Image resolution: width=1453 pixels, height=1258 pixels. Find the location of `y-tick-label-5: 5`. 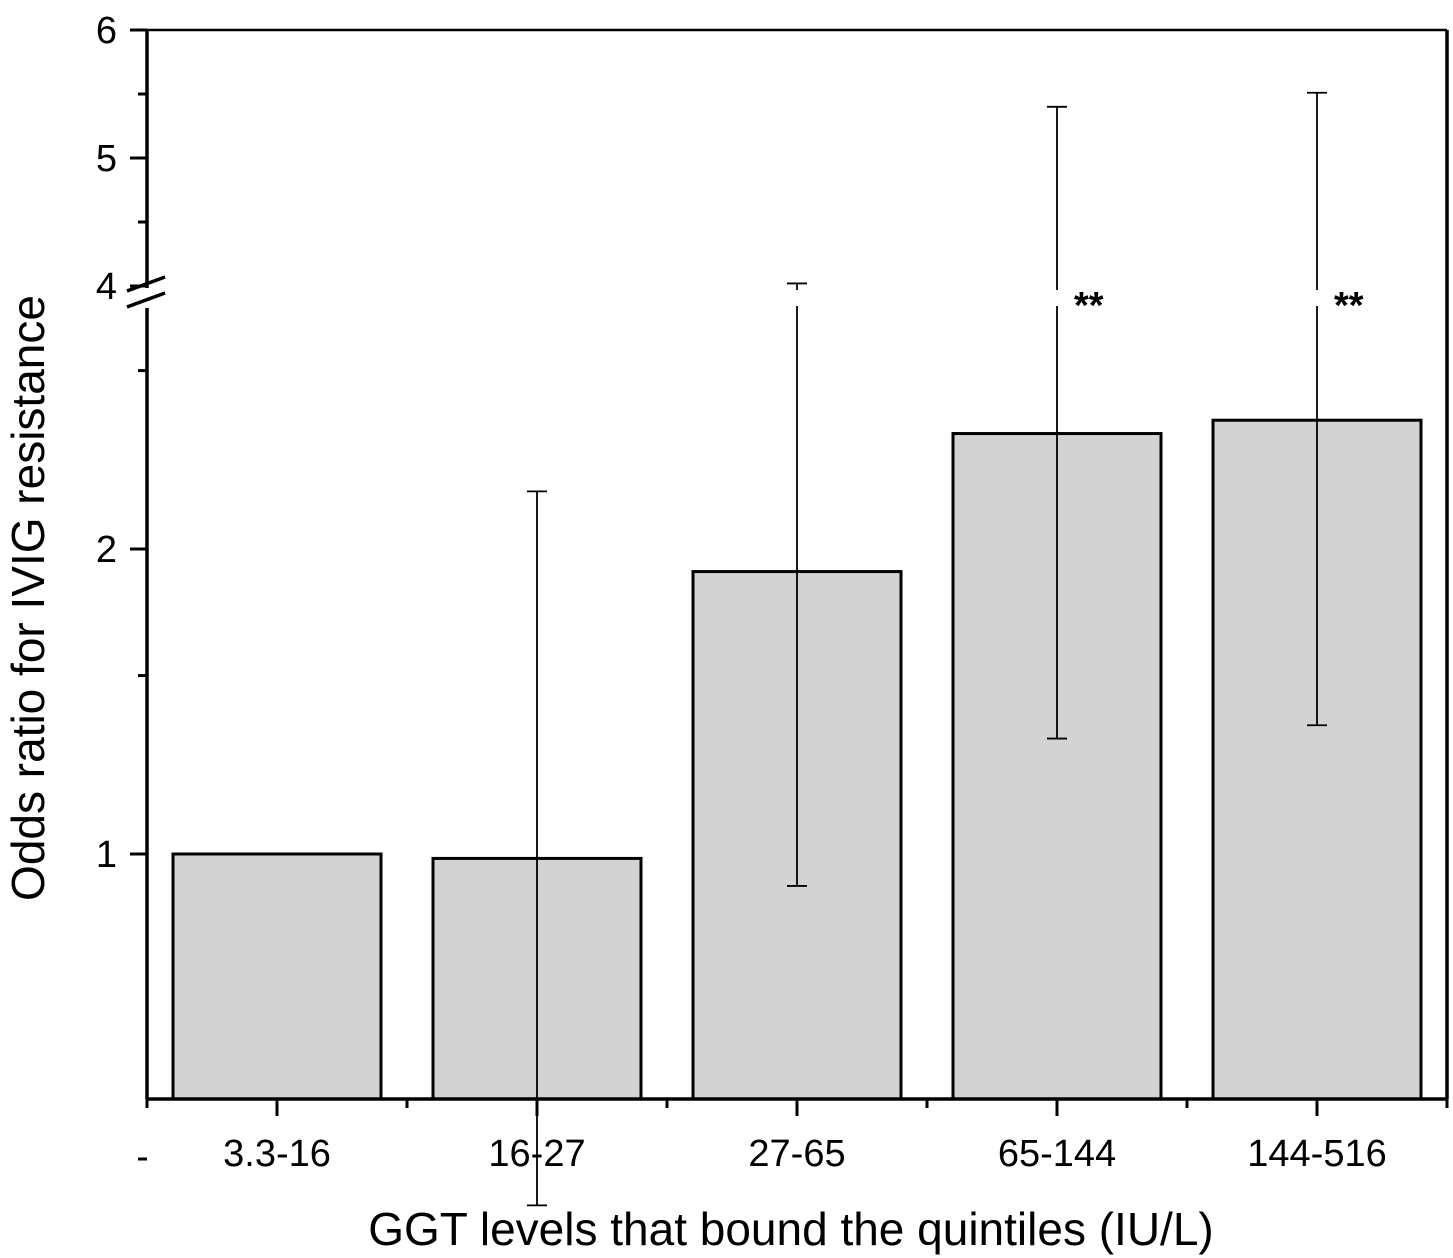

y-tick-label-5: 5 is located at coordinates (106, 159).